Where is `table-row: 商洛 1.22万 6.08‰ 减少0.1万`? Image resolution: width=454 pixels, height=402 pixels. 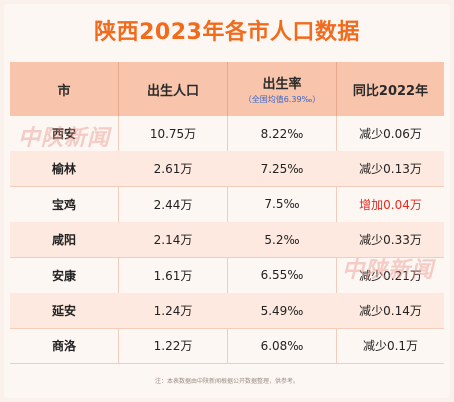 table-row: 商洛 1.22万 6.08‰ 减少0.1万 is located at coordinates (227, 346).